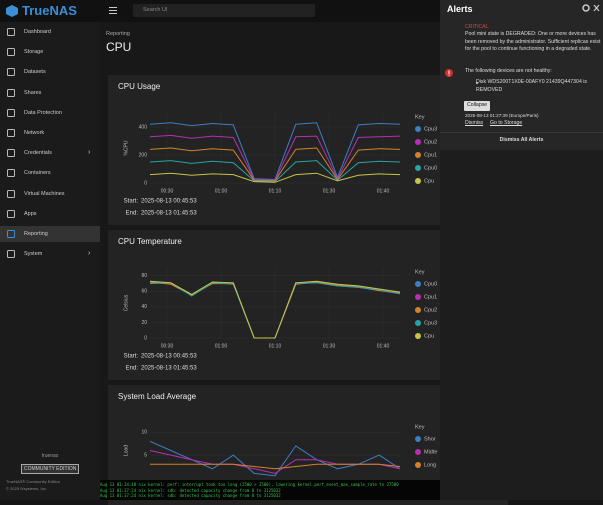  I want to click on nav-item: Storage, so click(50, 52).